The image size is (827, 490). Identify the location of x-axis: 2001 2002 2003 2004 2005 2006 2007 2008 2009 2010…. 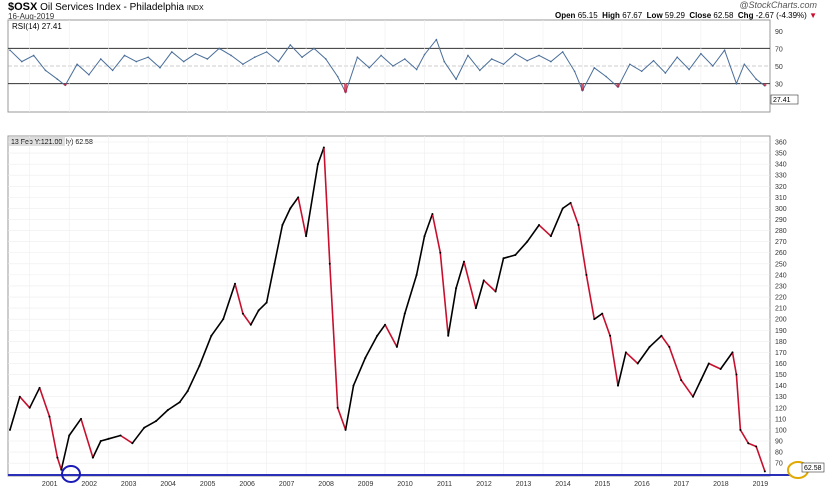
(405, 484).